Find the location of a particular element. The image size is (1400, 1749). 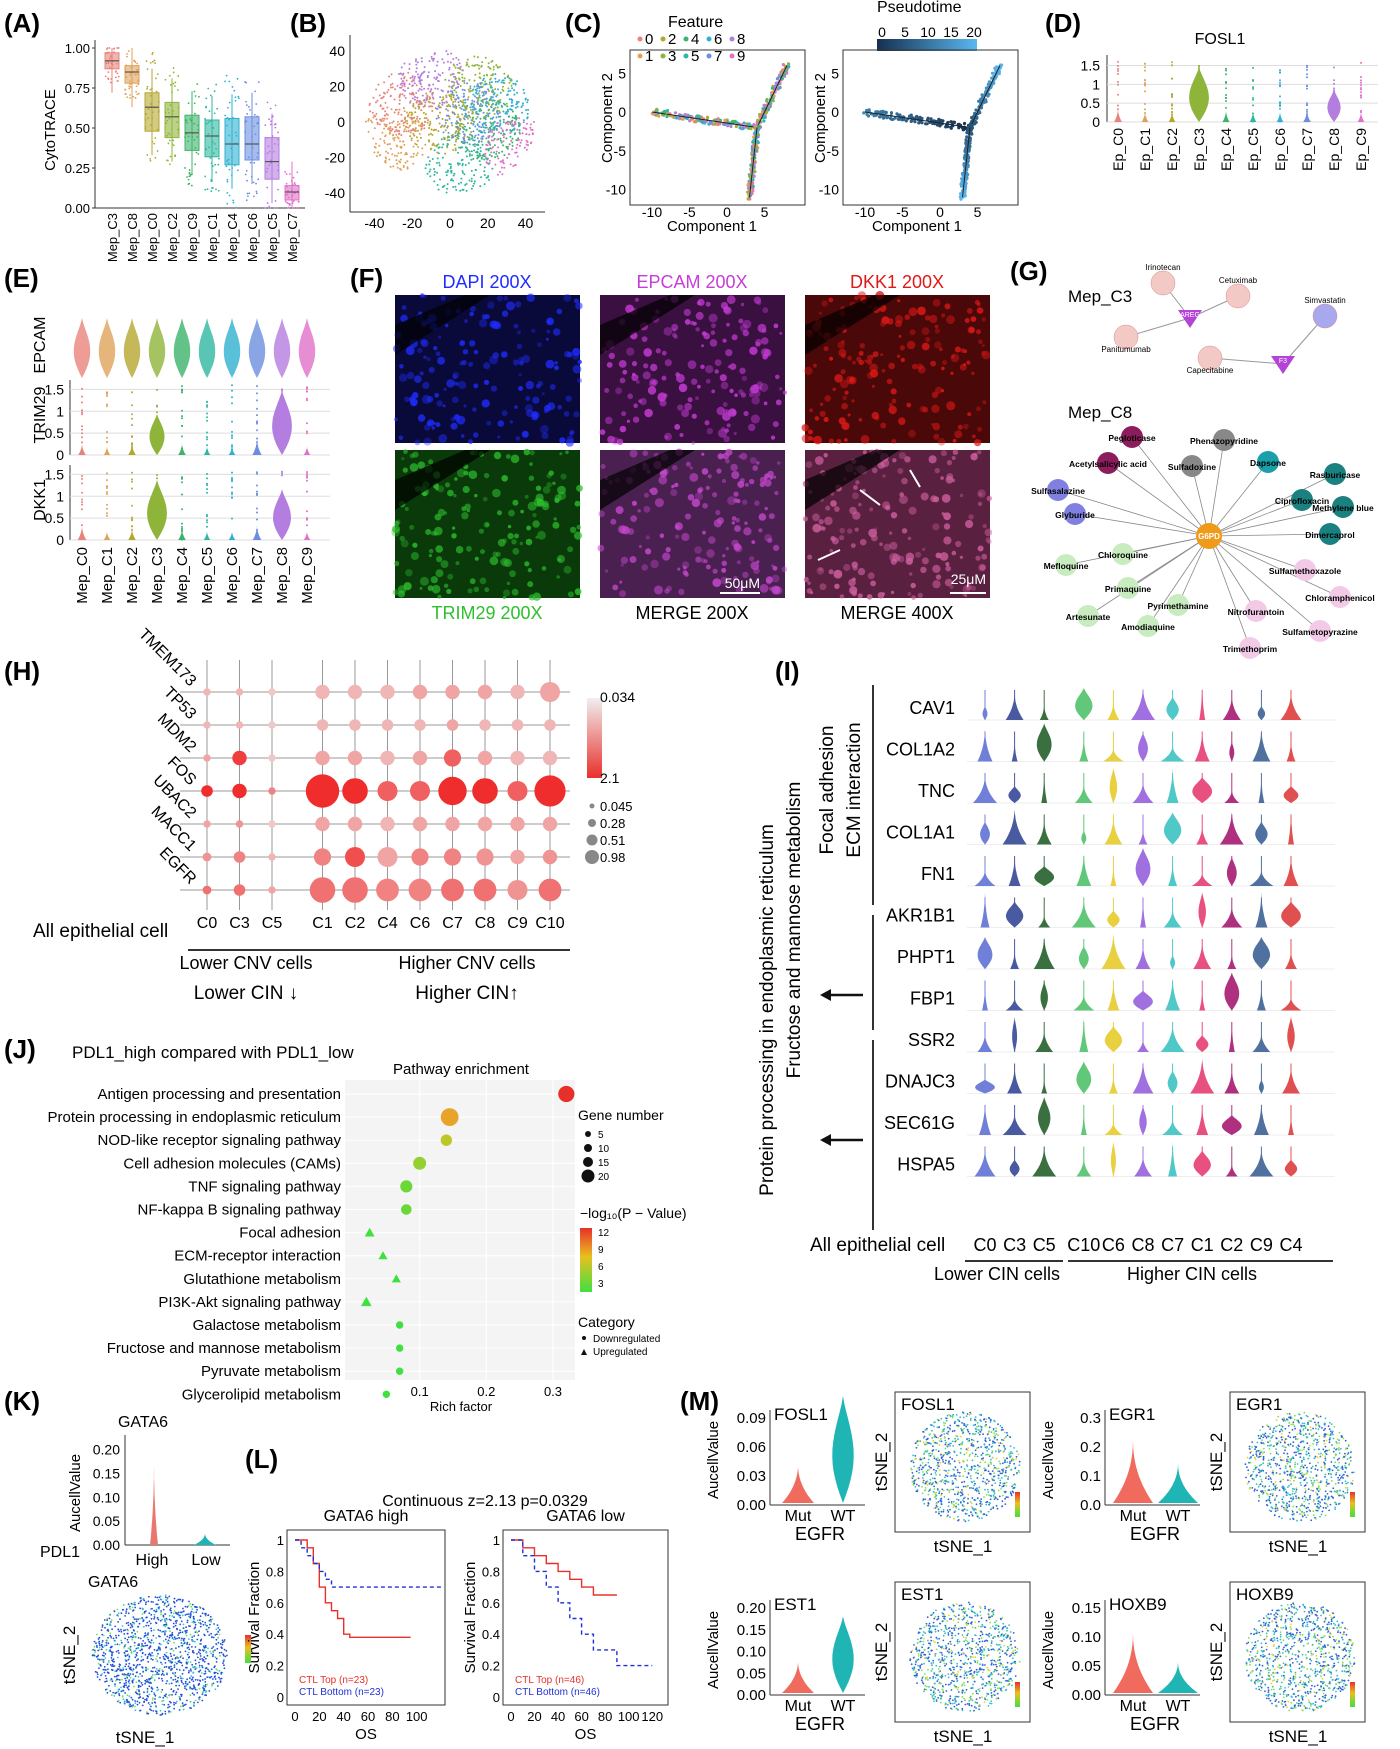

panel-e-xtick: Mep_C9 is located at coordinates (307, 575).